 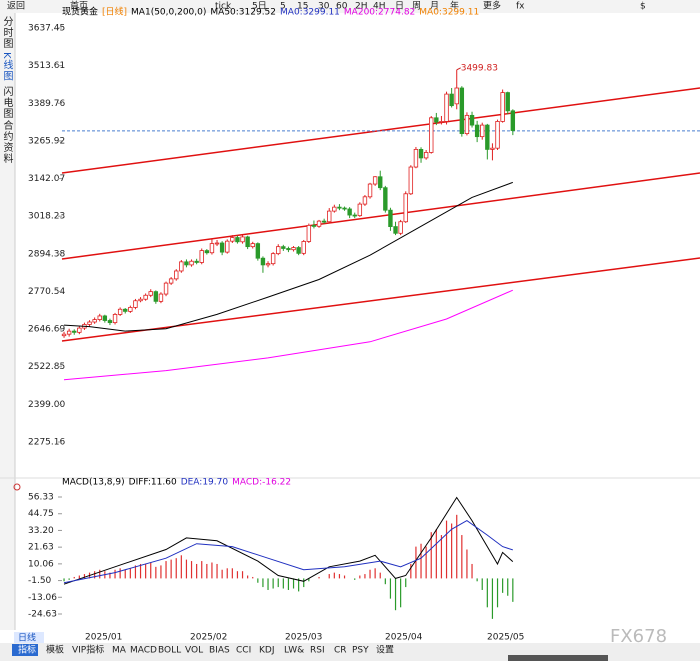 What do you see at coordinates (41, 531) in the screenshot?
I see `y-tick-label: 33.20` at bounding box center [41, 531].